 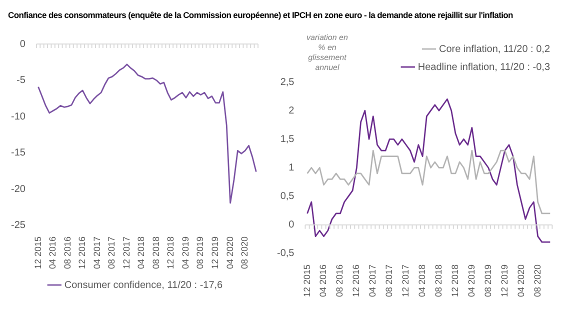 What do you see at coordinates (291, 168) in the screenshot?
I see `y-tick-label: 1` at bounding box center [291, 168].